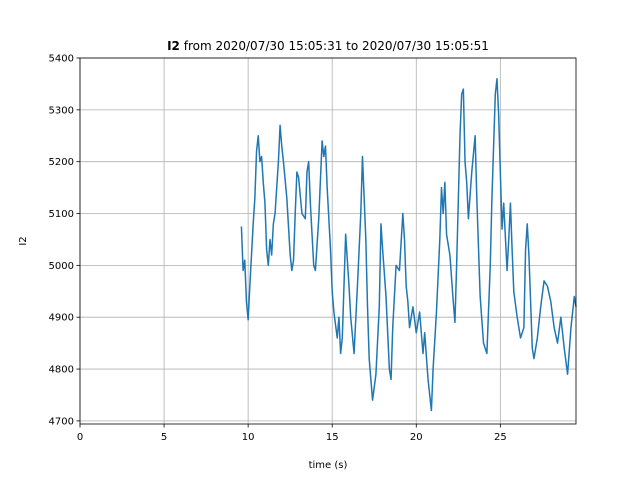  What do you see at coordinates (328, 465) in the screenshot?
I see `x-axis-label: time (s)` at bounding box center [328, 465].